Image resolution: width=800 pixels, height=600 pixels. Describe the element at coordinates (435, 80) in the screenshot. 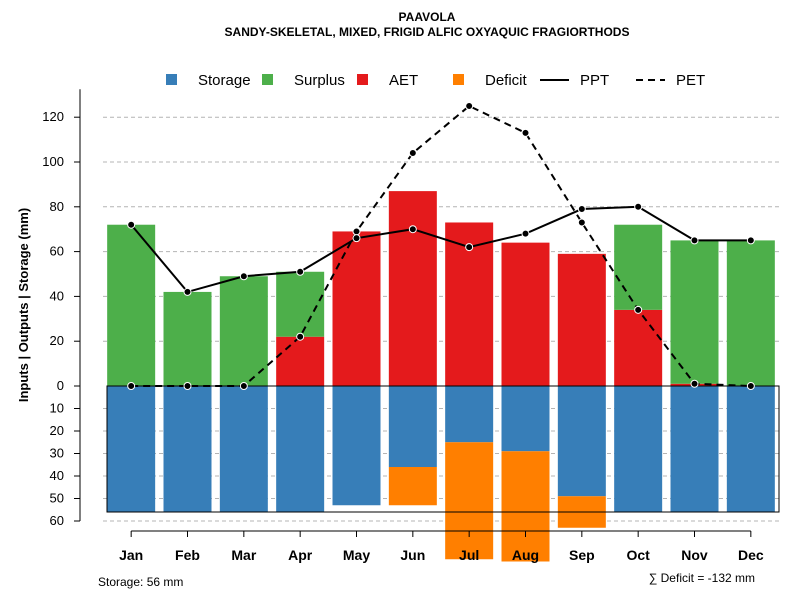

I see `chart-legend: Storage Surplus AET Deficit PPT PET` at that location.